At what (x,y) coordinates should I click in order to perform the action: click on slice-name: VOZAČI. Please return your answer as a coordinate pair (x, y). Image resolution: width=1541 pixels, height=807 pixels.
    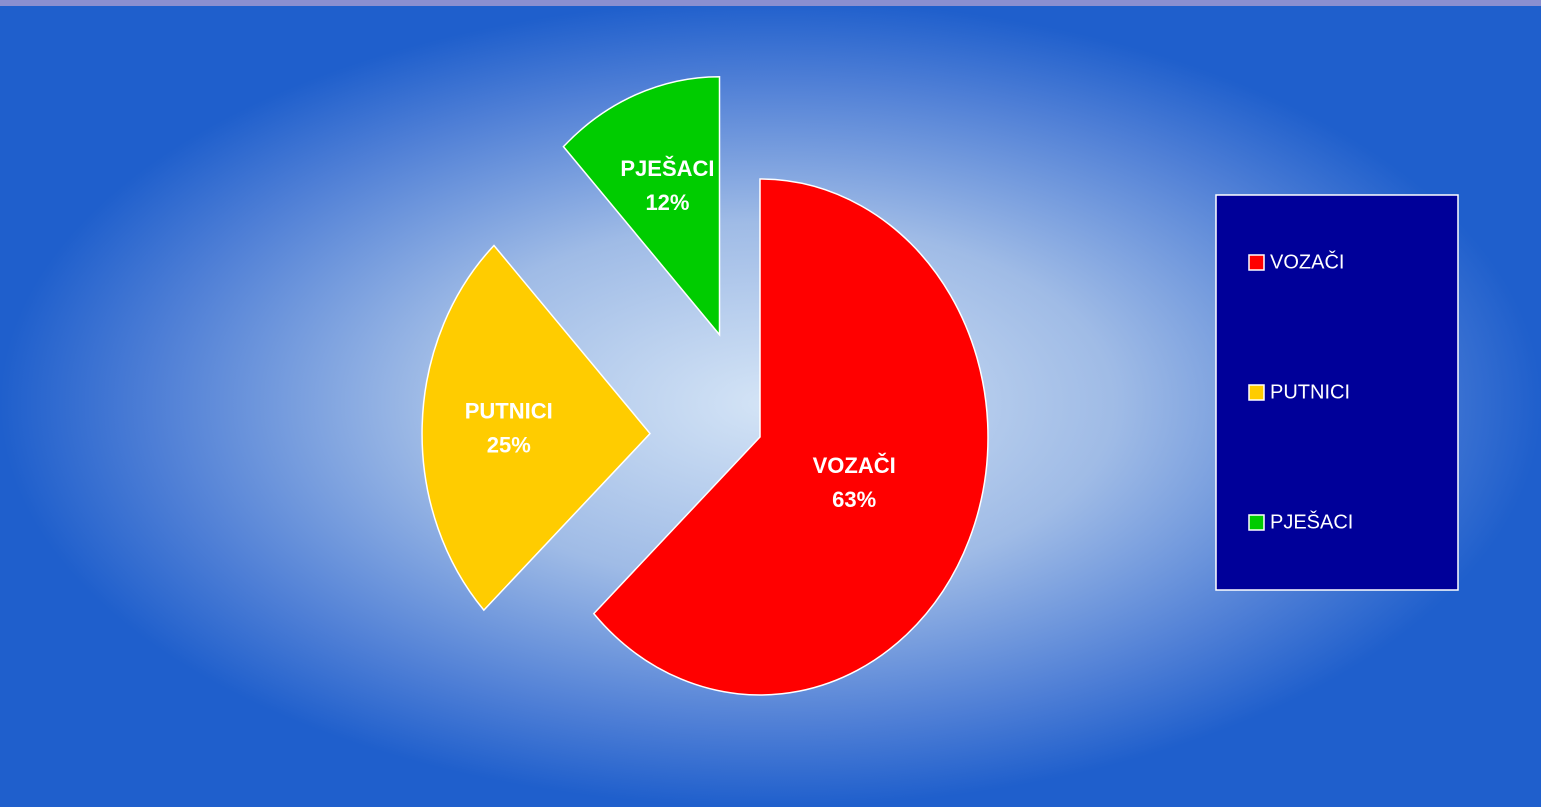
    Looking at the image, I should click on (854, 465).